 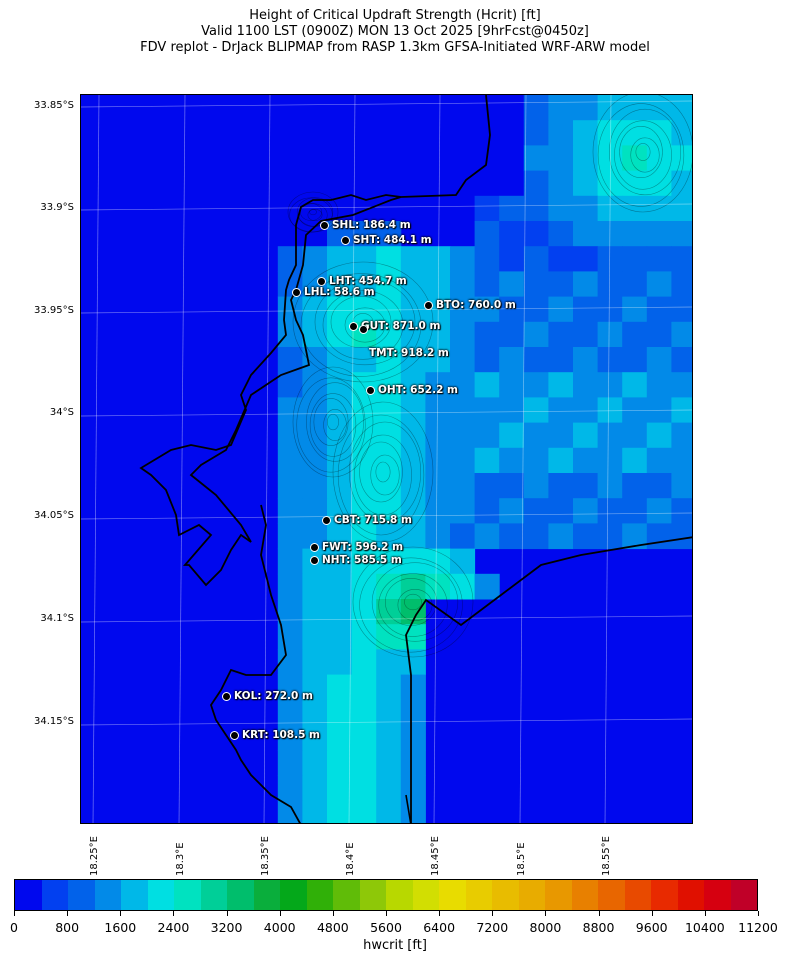 I want to click on station-label-lht: LHT: 454.7 m, so click(x=368, y=281).